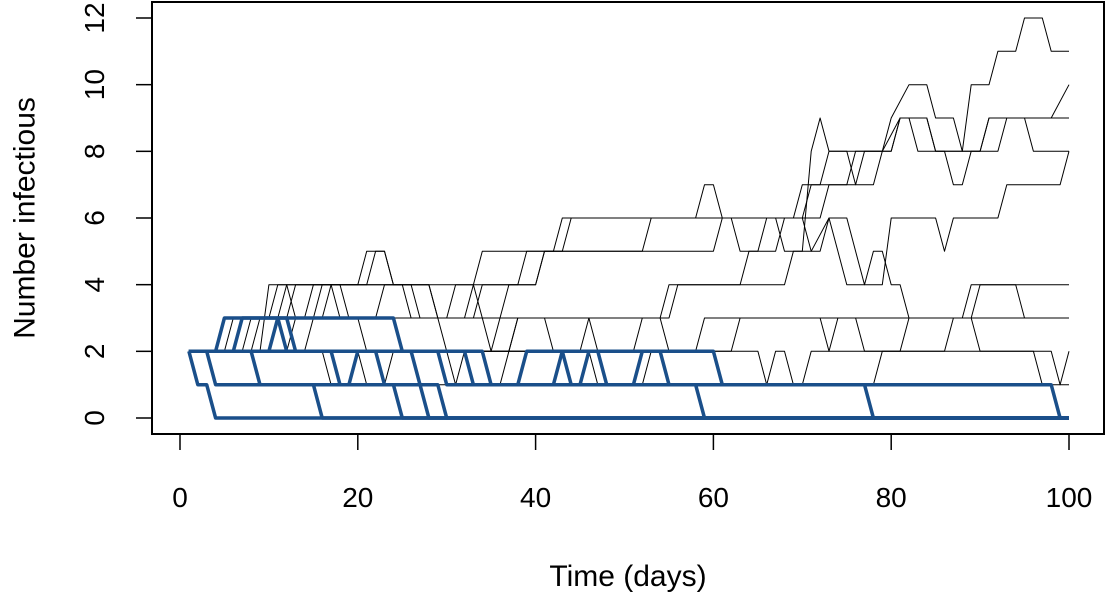  Describe the element at coordinates (94, 285) in the screenshot. I see `y-tick-label: 4` at that location.